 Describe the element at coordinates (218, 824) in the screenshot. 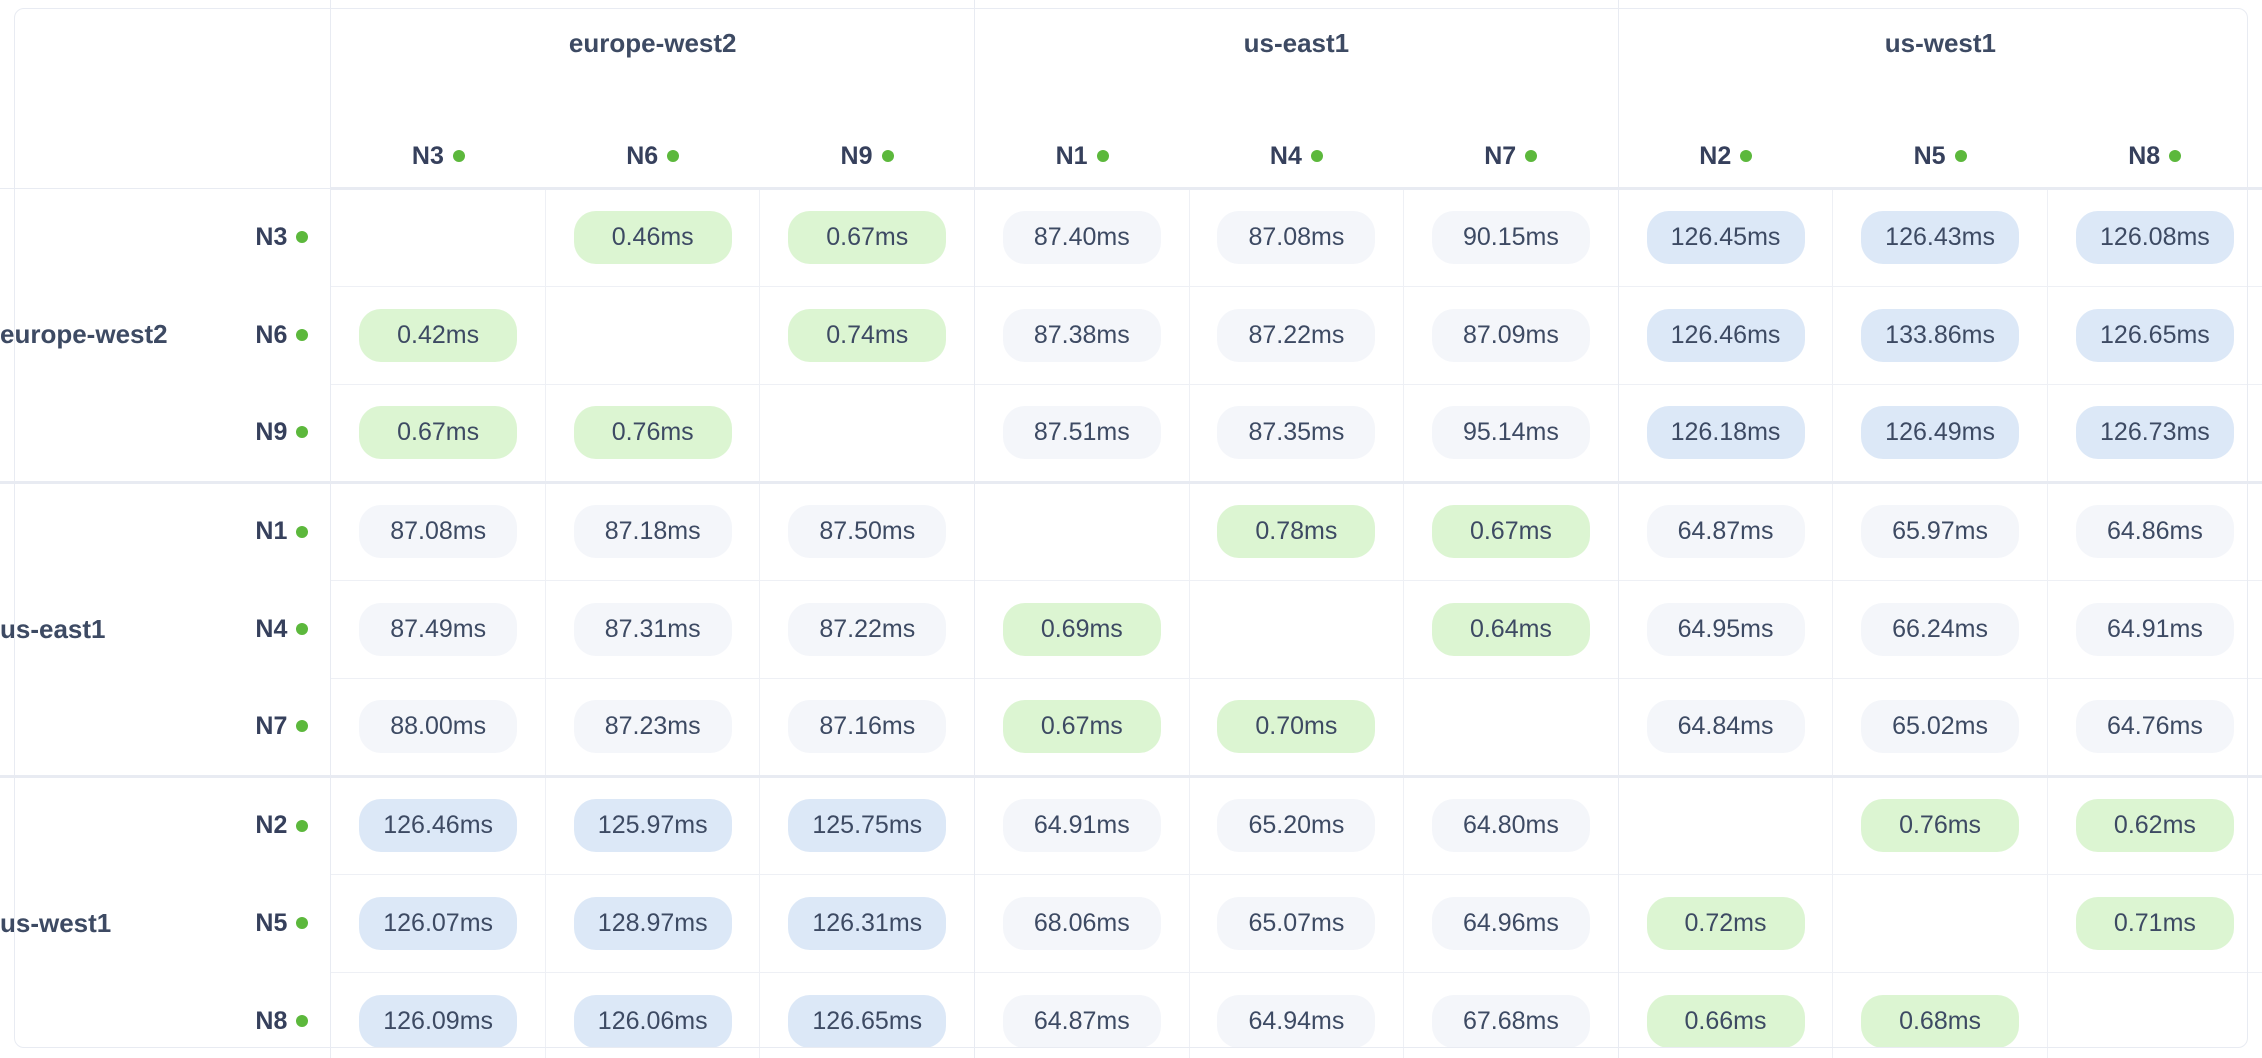

I see `row-node-label-N2: N2` at that location.